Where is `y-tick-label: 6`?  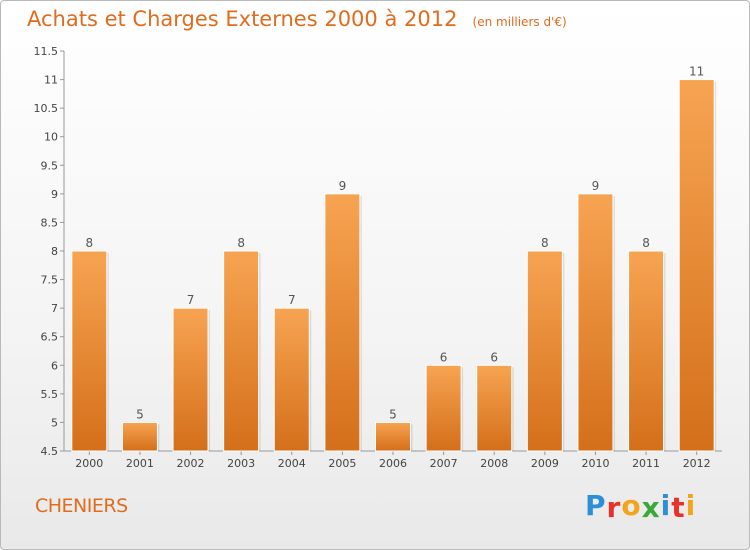
y-tick-label: 6 is located at coordinates (54, 365).